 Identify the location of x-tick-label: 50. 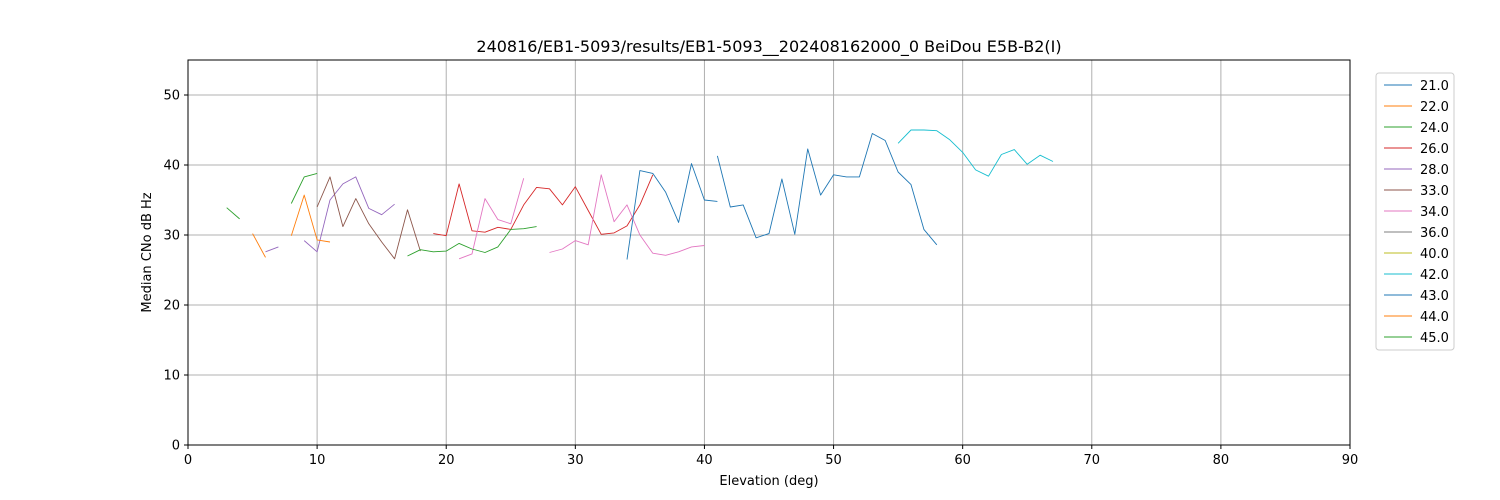
(833, 460).